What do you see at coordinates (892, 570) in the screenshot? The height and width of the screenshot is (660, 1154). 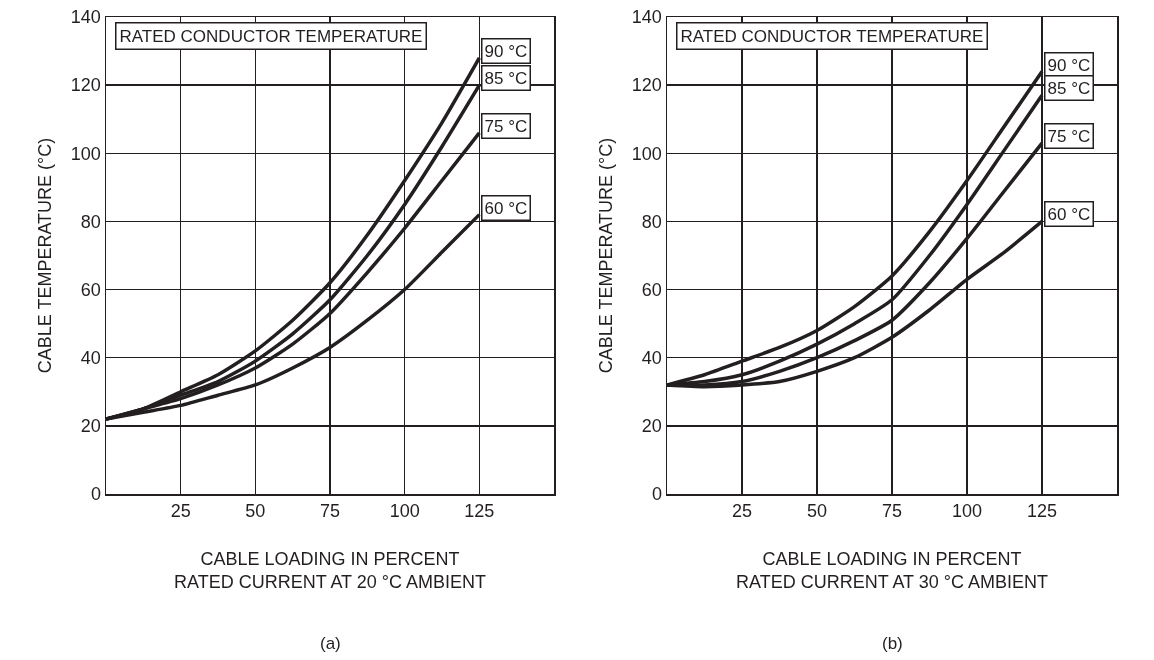 I see `x-axis-title: CABLE LOADING IN PERCENT RATED CURRENT AT 30 °C AMBIENT` at bounding box center [892, 570].